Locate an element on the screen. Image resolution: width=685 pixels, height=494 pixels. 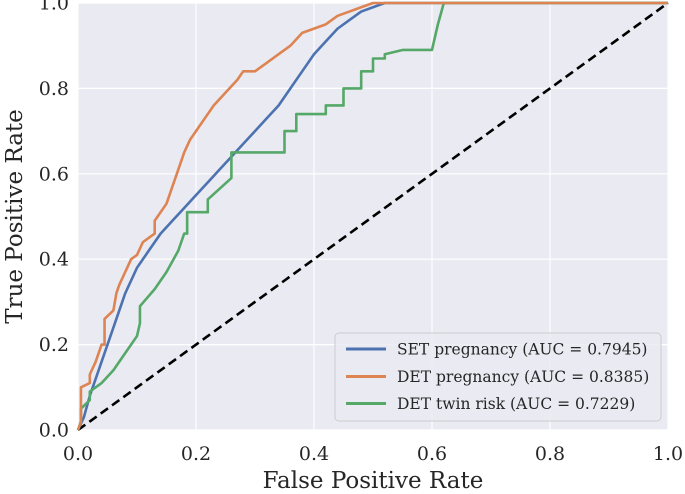
x-tick-label: 0.0 is located at coordinates (78, 454).